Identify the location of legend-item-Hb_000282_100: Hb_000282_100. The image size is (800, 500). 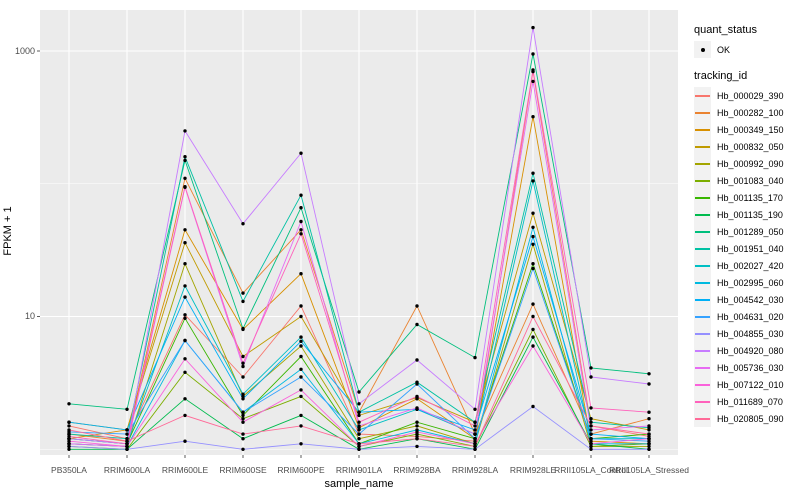
(746, 112).